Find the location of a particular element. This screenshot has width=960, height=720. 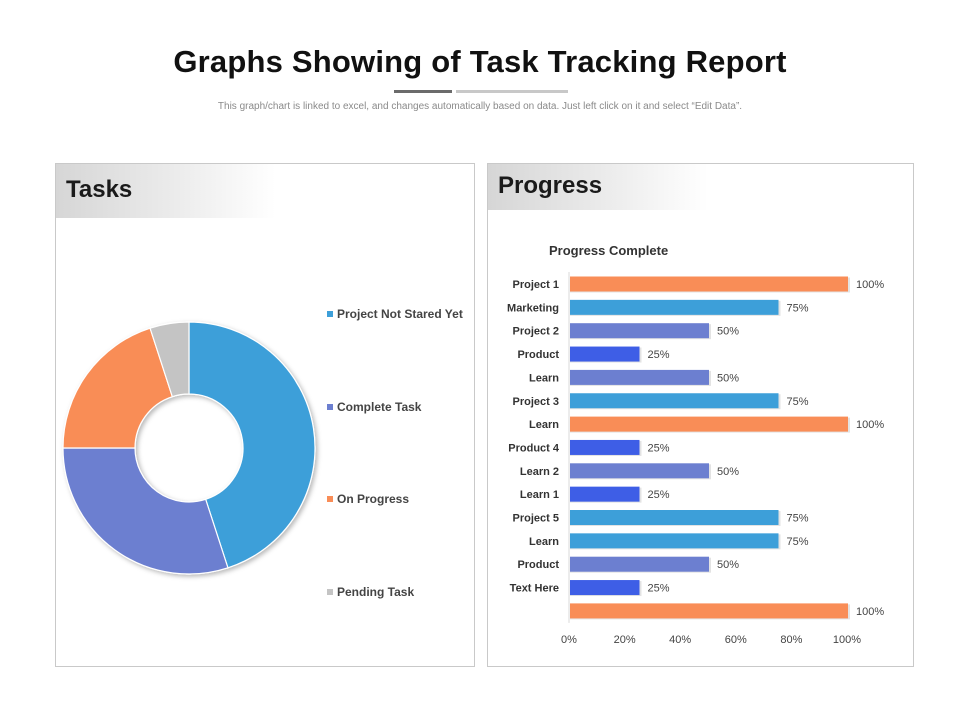

bar-category-label: Project 2 is located at coordinates (536, 332).